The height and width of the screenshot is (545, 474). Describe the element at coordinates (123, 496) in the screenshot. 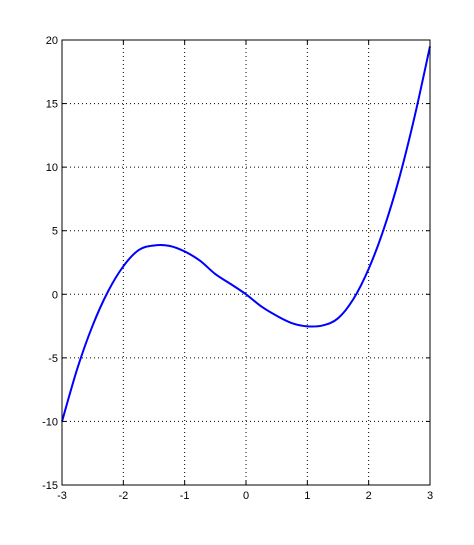

I see `x-tick-label: -2` at that location.